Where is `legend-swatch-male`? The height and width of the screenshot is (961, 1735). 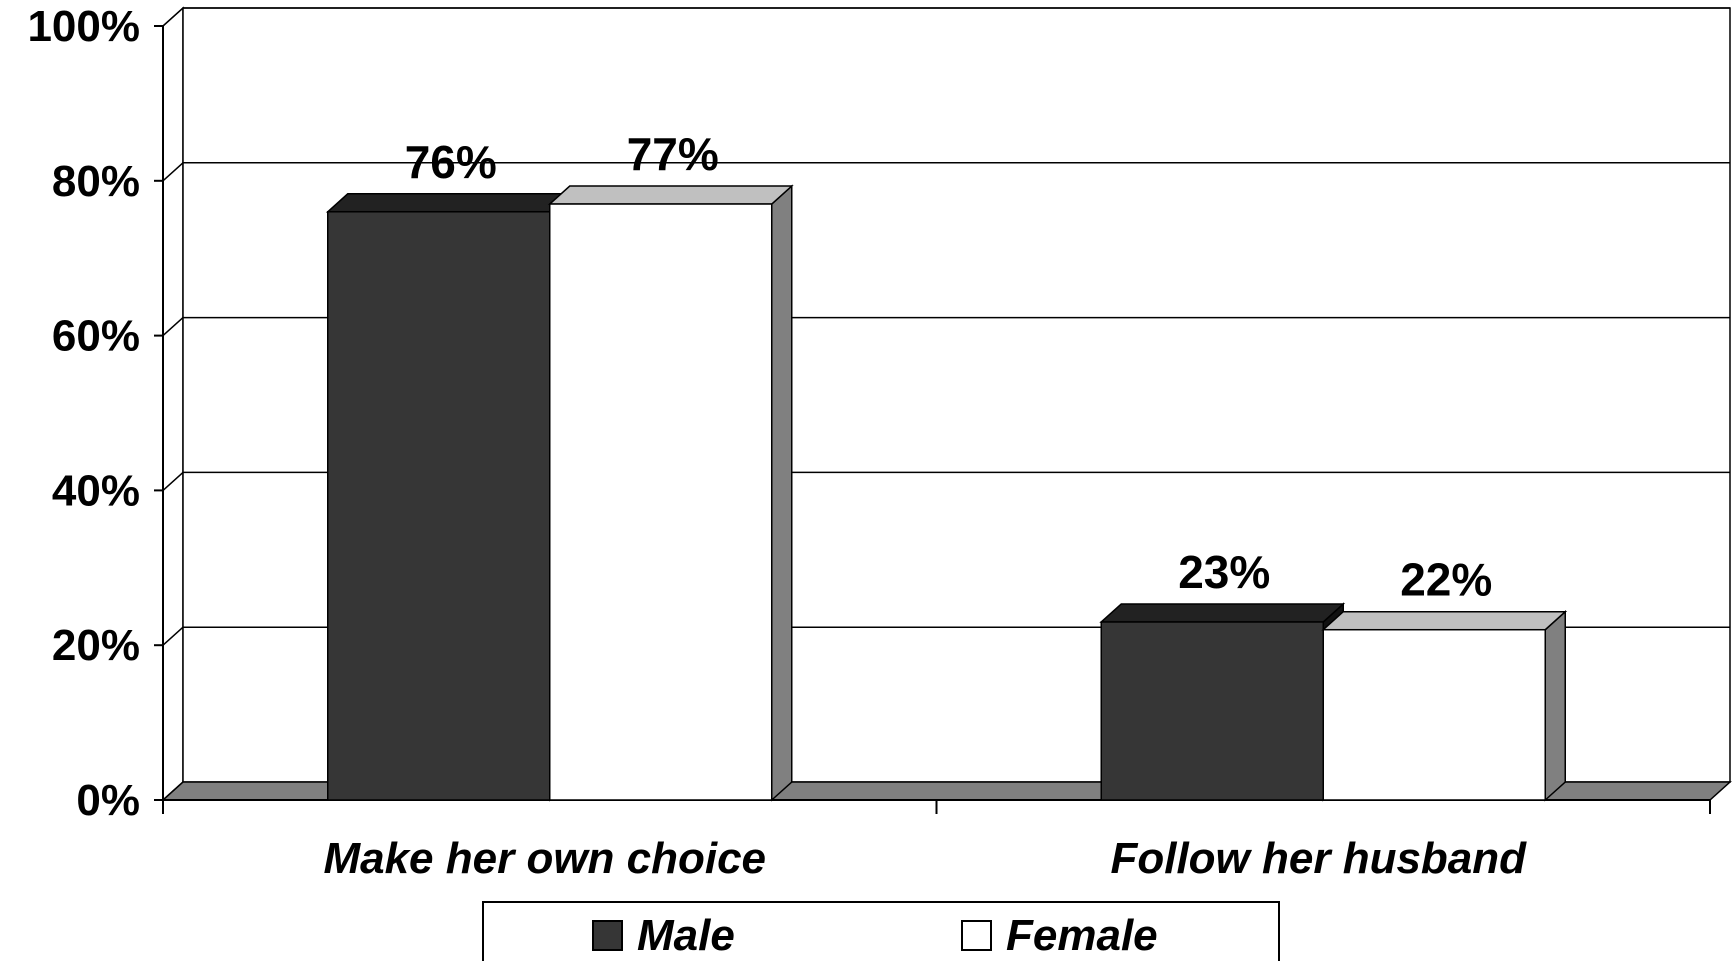
legend-swatch-male is located at coordinates (607, 935).